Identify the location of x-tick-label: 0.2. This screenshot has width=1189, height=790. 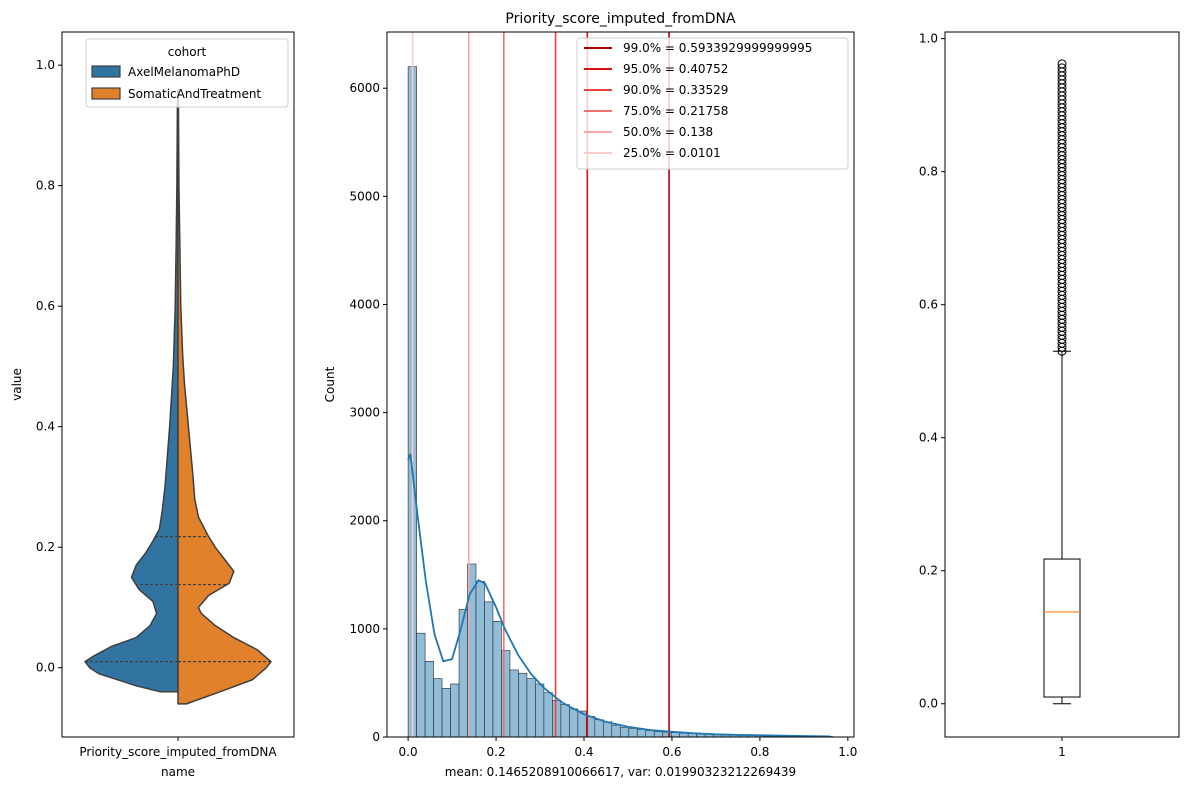
(496, 752).